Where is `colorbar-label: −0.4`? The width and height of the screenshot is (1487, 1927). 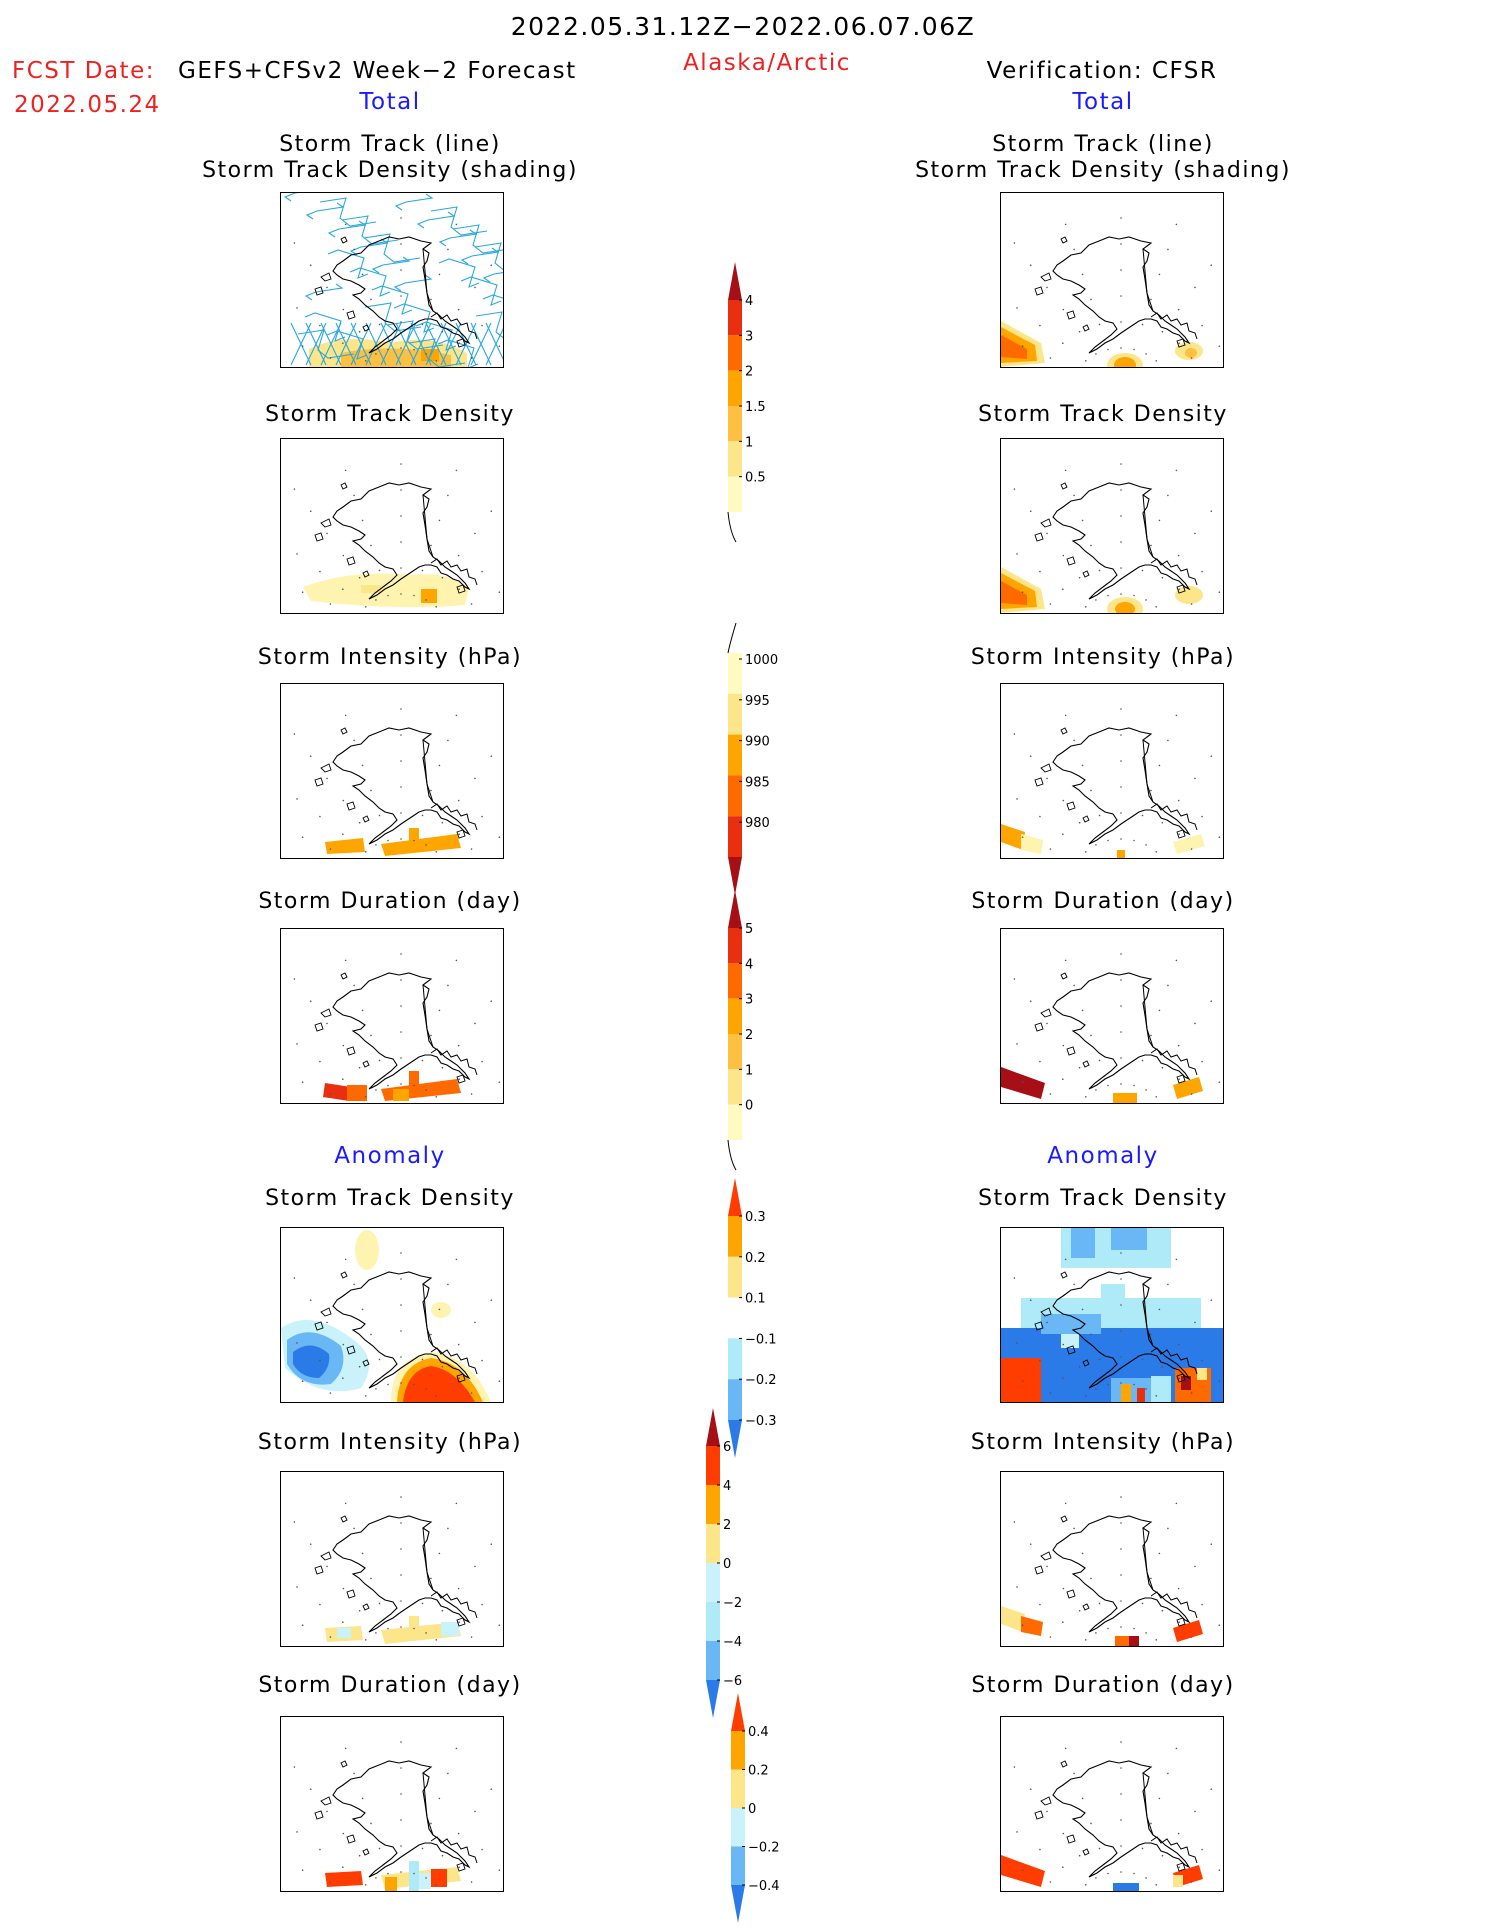 colorbar-label: −0.4 is located at coordinates (764, 1886).